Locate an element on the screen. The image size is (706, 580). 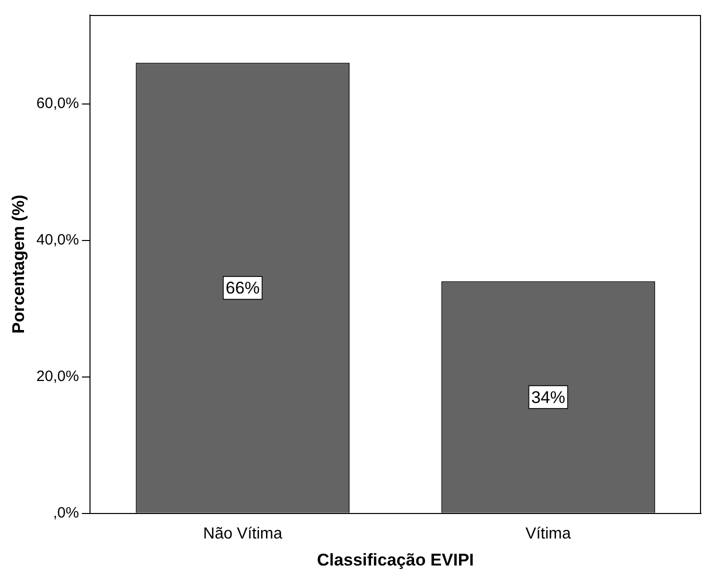
y-tick-label: 40,0% is located at coordinates (57, 239).